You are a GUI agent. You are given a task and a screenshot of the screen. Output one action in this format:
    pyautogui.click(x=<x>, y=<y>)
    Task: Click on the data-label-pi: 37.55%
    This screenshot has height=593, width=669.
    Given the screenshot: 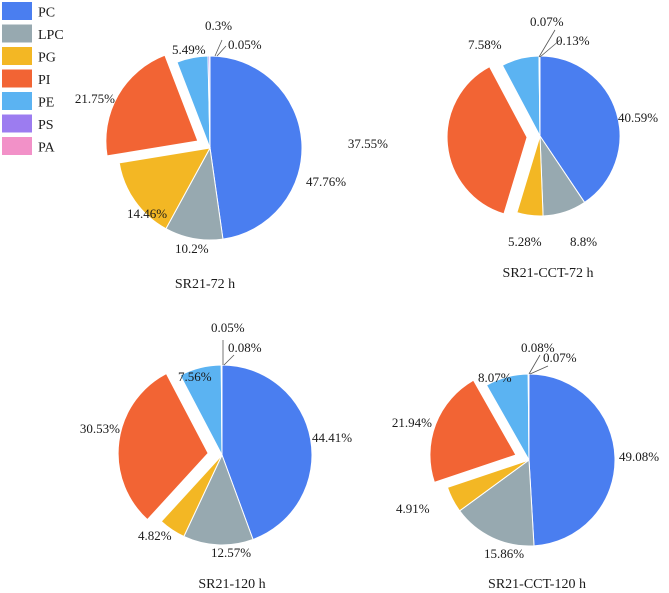 What is the action you would take?
    pyautogui.click(x=368, y=143)
    